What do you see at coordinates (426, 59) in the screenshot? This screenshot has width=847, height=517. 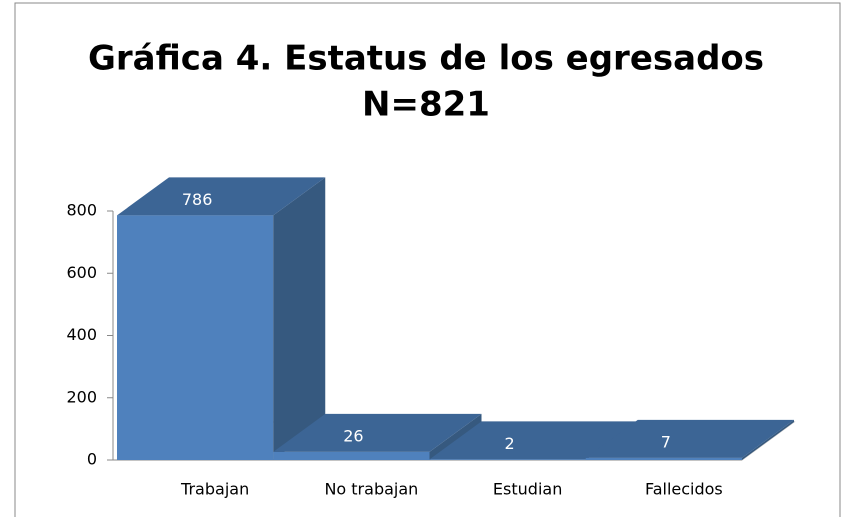 I see `chart-title: Gráfica 4. Estatus de los egresados` at bounding box center [426, 59].